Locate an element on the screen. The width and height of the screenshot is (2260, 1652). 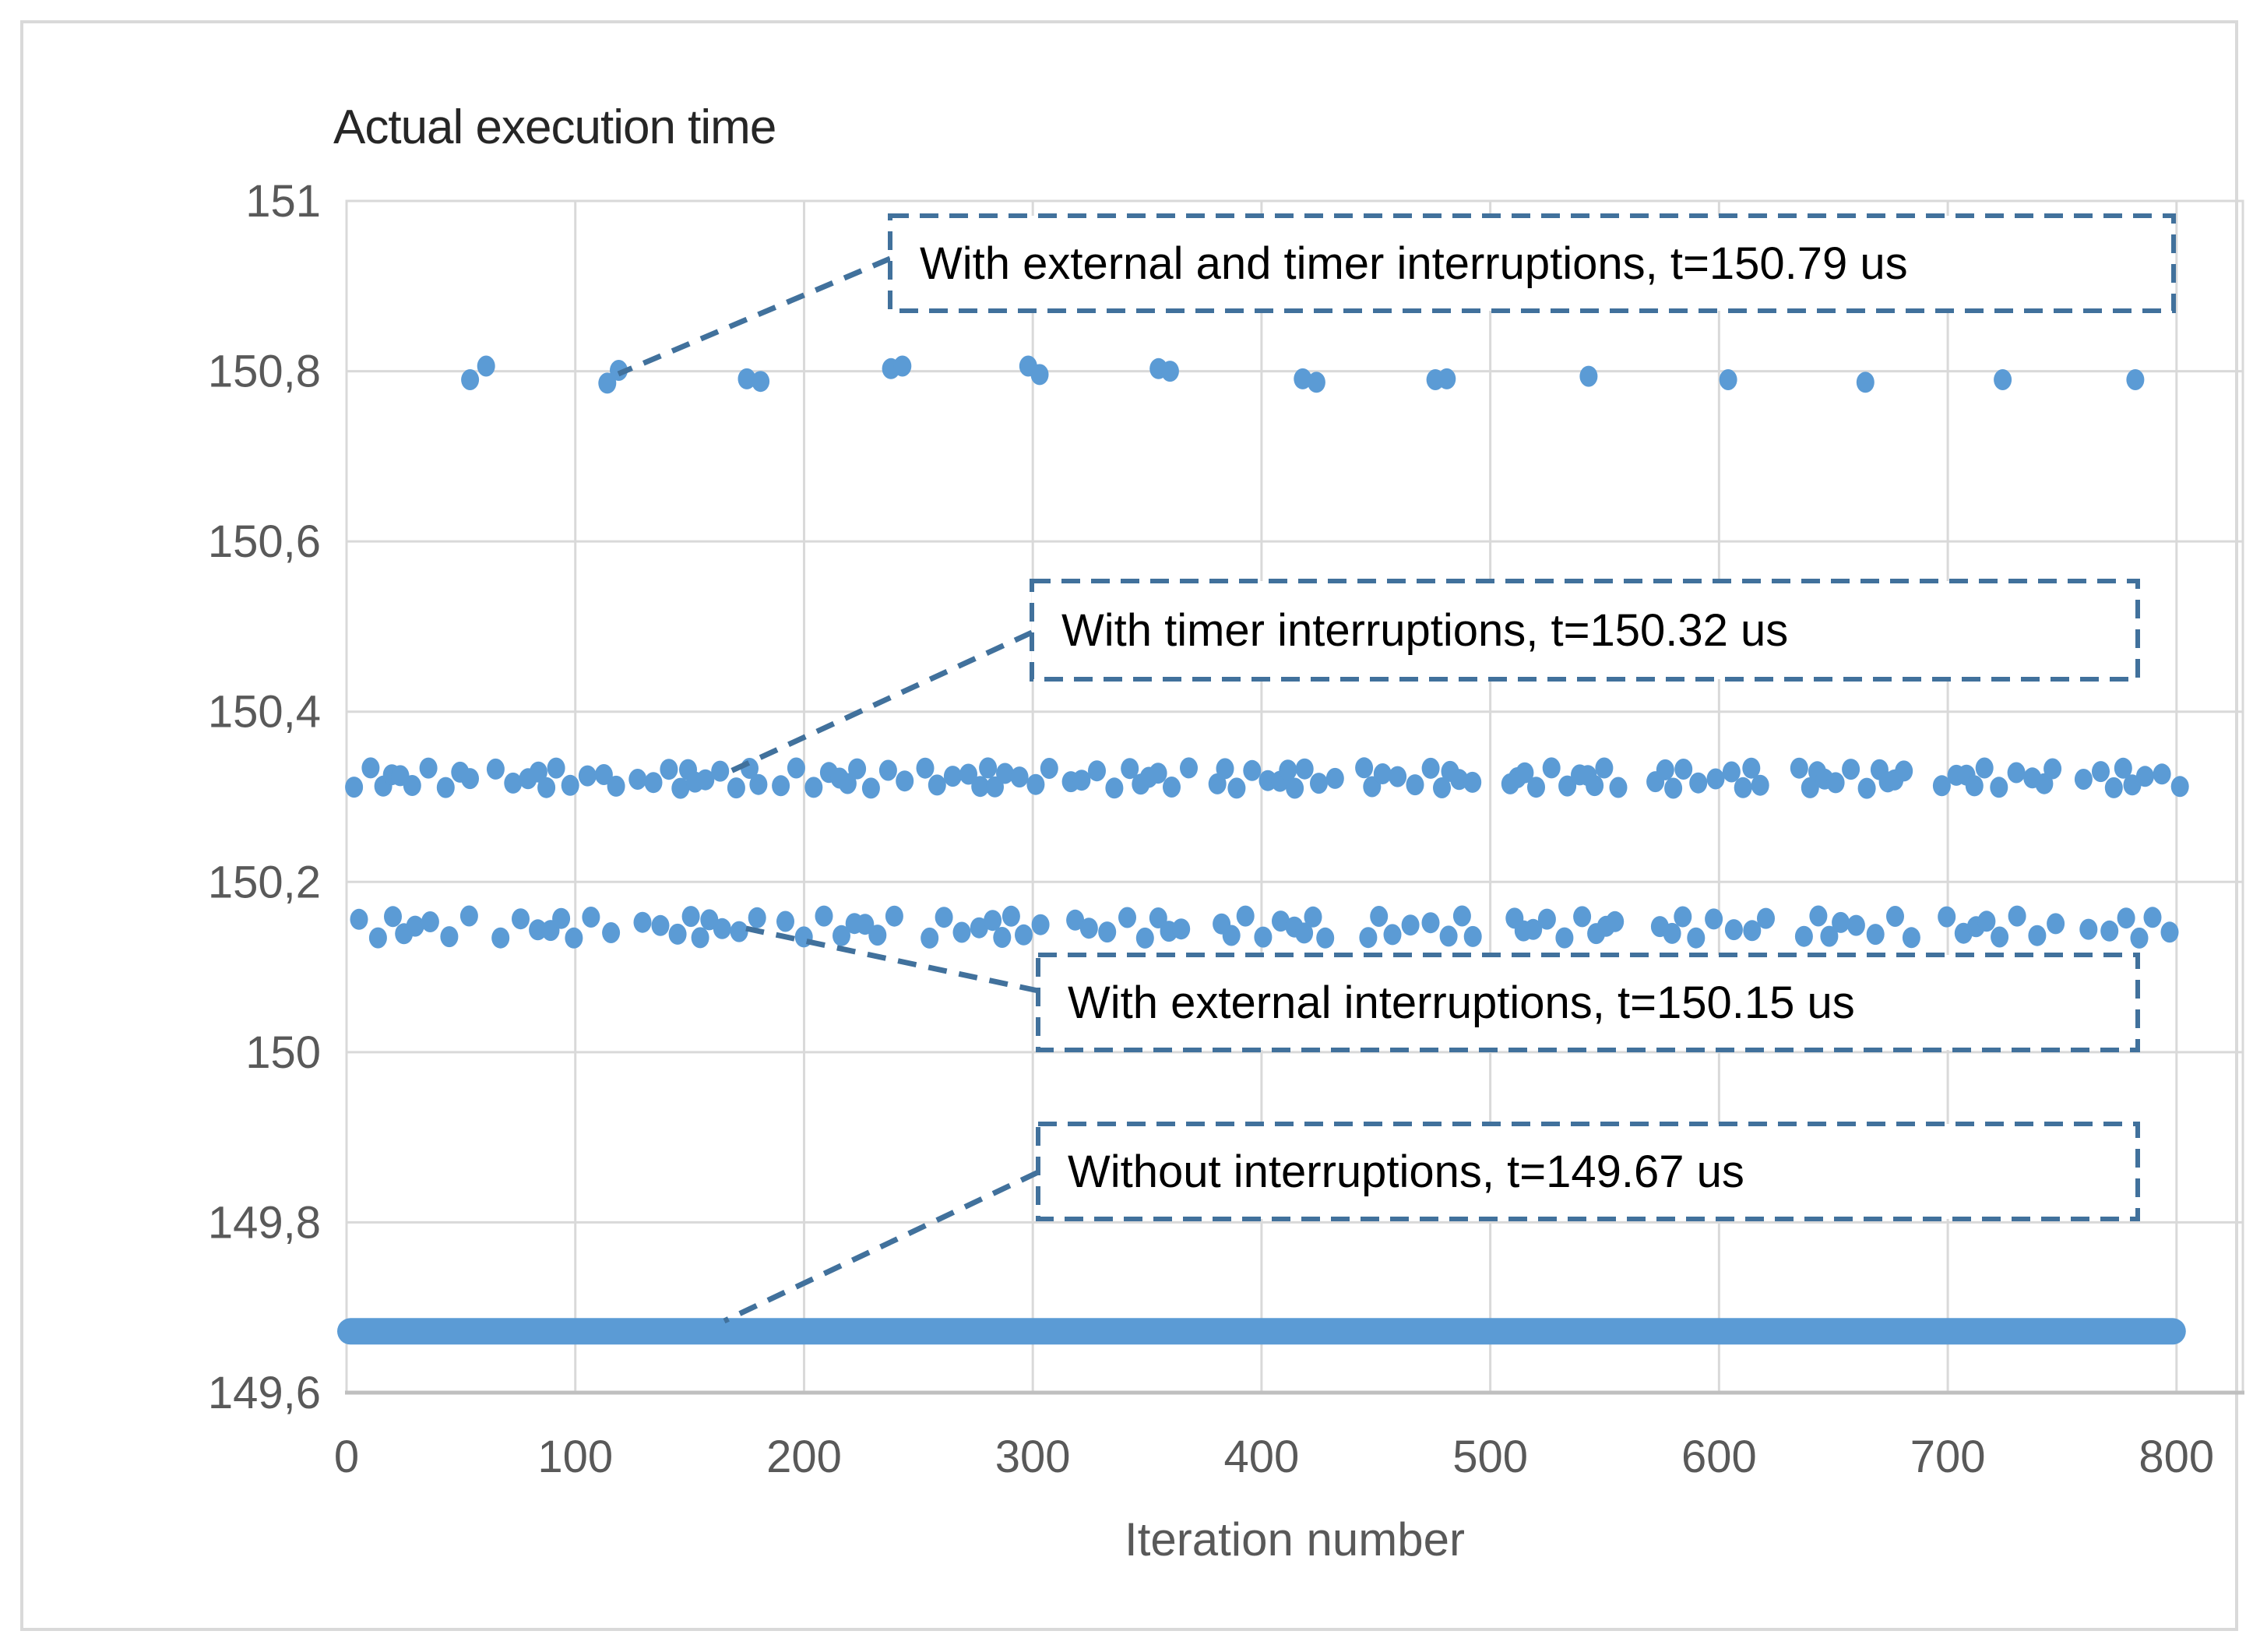
y-tick-label: 149,6 is located at coordinates (264, 1393).